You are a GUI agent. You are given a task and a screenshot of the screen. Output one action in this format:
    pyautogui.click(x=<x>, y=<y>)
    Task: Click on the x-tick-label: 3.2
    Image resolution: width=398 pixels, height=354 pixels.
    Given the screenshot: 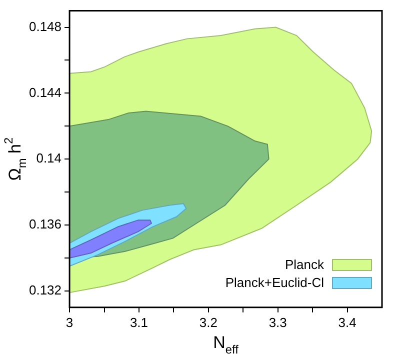 What is the action you would take?
    pyautogui.click(x=208, y=322)
    